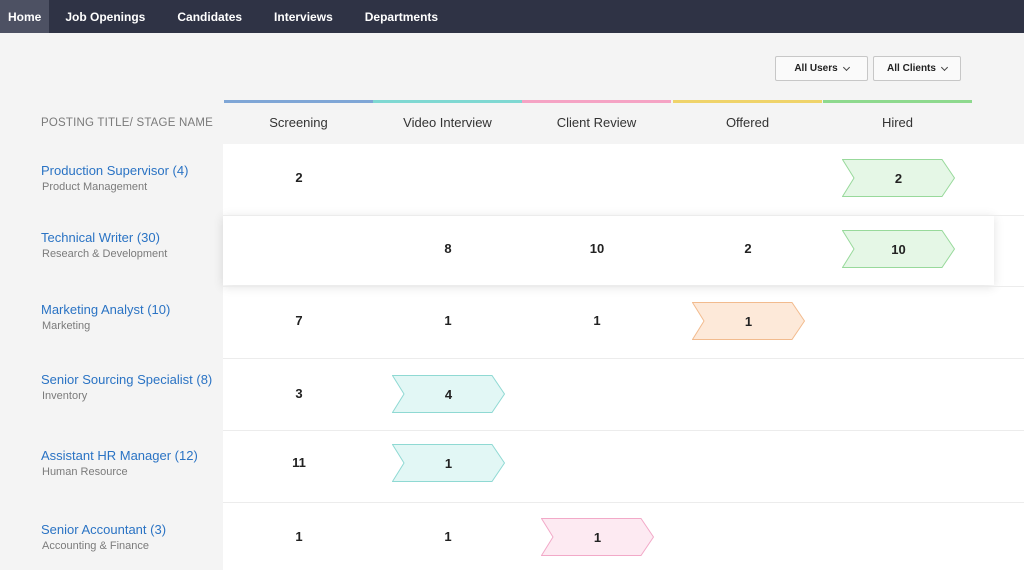 This screenshot has width=1024, height=570. I want to click on stage-count: 7, so click(299, 320).